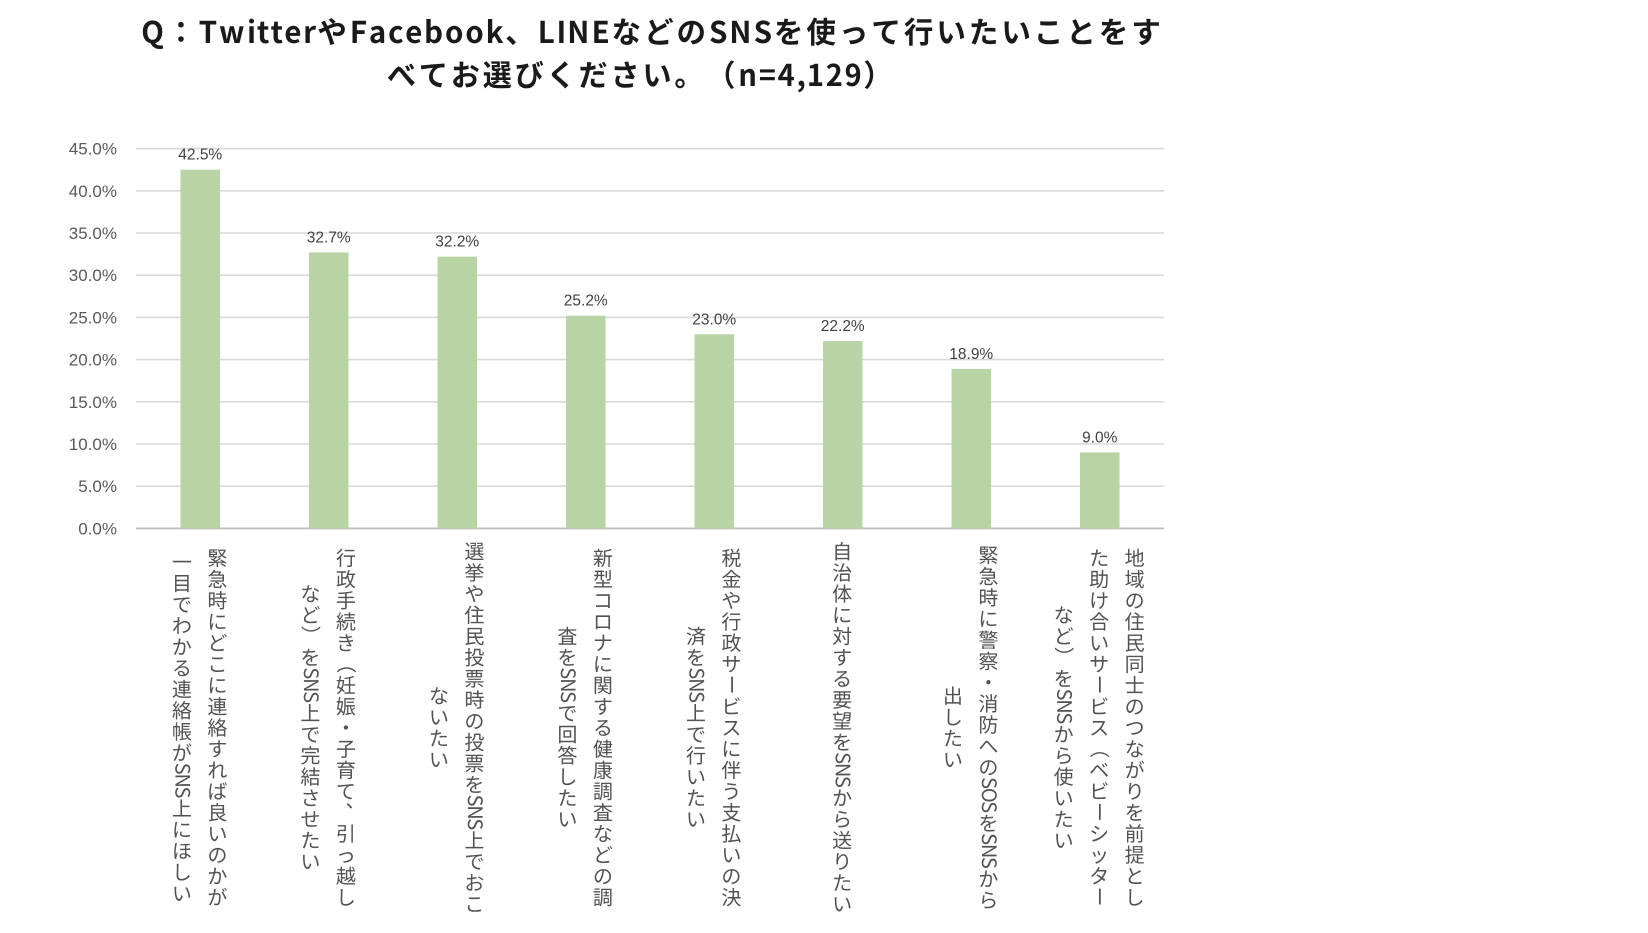  Describe the element at coordinates (93, 360) in the screenshot. I see `svg-text: 20.0%` at that location.